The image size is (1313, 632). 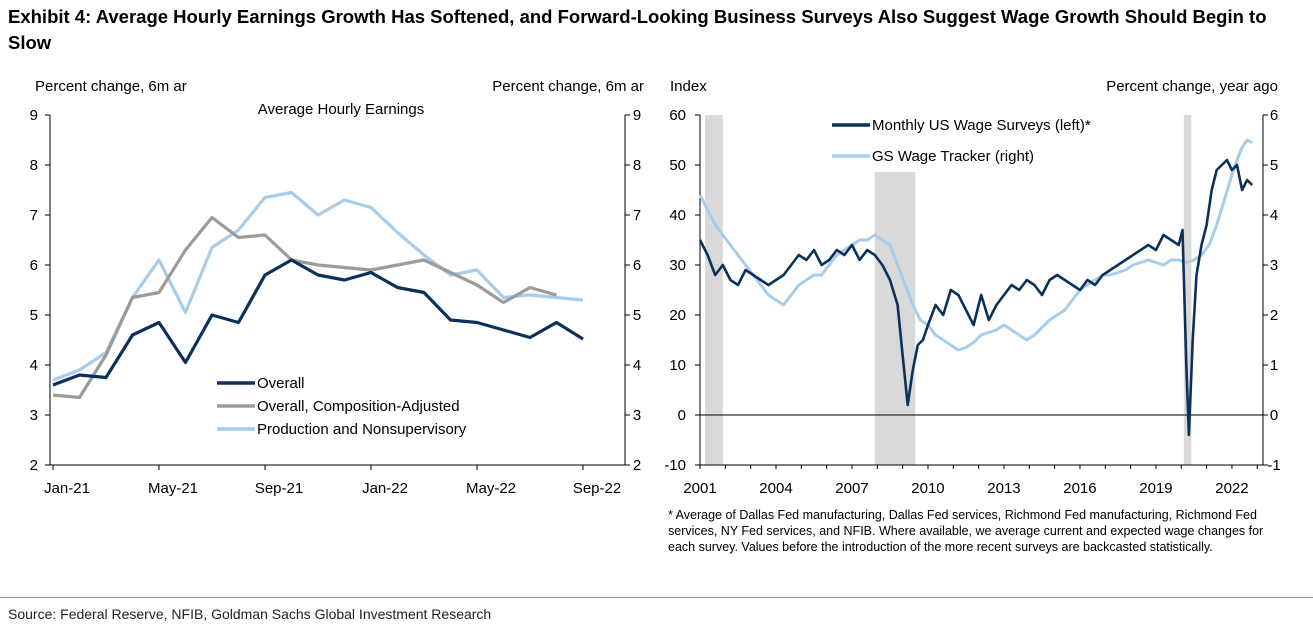 I want to click on left-y-tick-label-right: 9, so click(x=637, y=115).